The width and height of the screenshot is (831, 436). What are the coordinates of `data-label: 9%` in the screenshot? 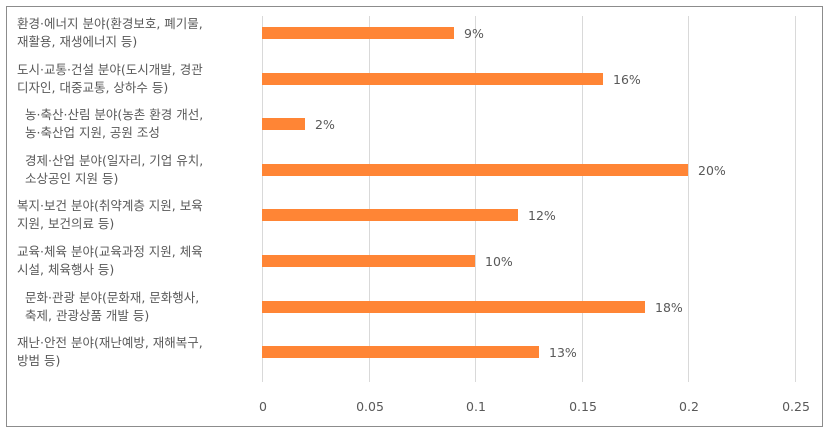 It's located at (474, 33).